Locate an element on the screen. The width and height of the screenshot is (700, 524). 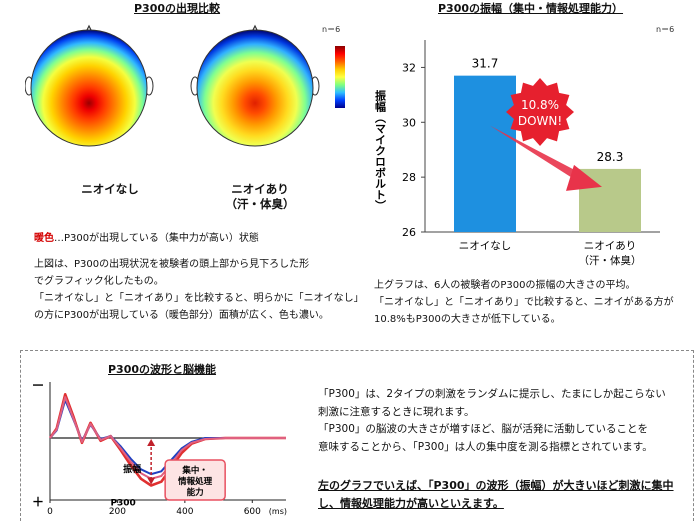
amplitude-arrow-down is located at coordinates (151, 481).